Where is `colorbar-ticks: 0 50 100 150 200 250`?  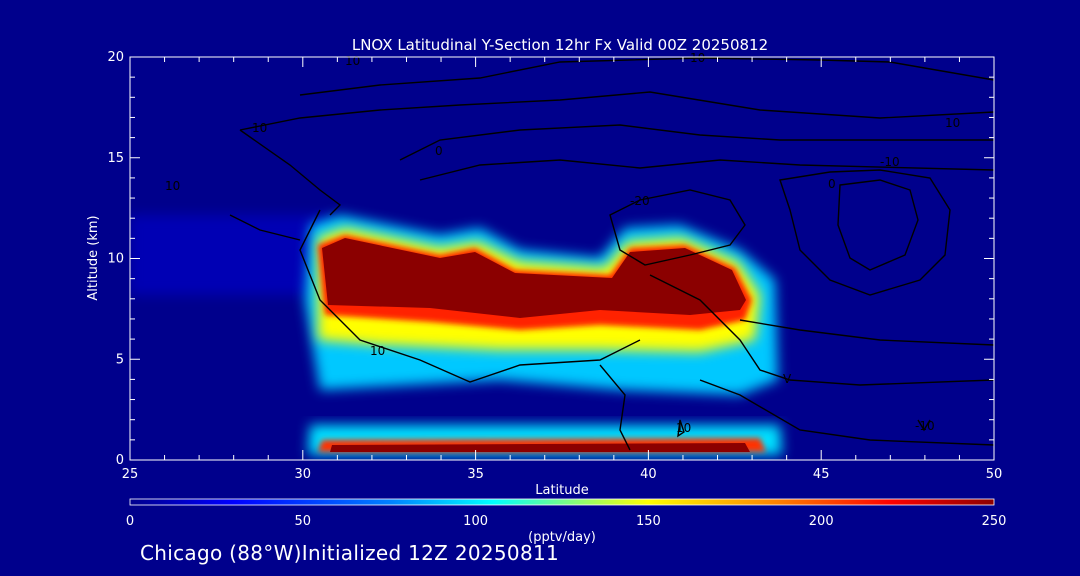 colorbar-ticks: 0 50 100 150 200 250 is located at coordinates (566, 521).